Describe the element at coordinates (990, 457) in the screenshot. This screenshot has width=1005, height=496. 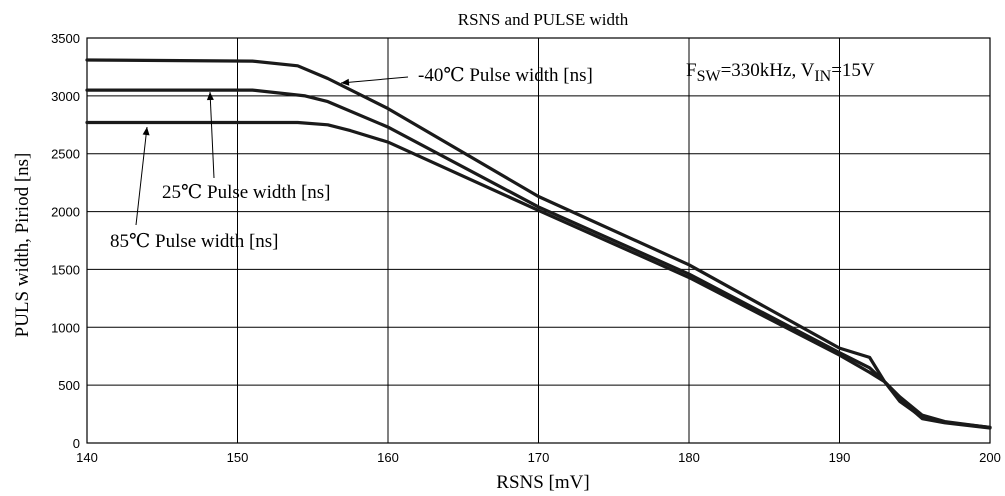
I see `x-tick-label: 200` at that location.